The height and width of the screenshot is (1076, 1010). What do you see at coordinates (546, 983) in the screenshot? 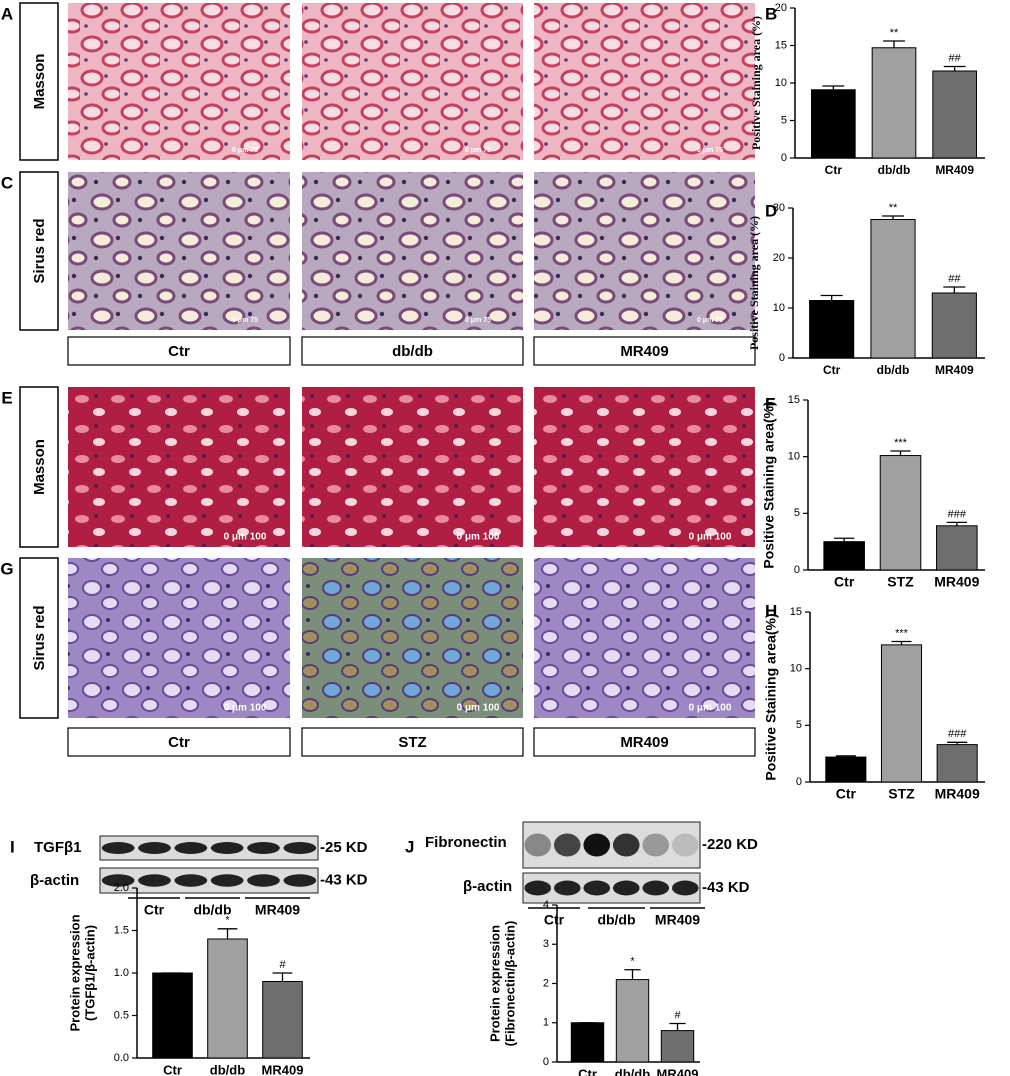
I see `y-tick-label: 2` at bounding box center [546, 983].